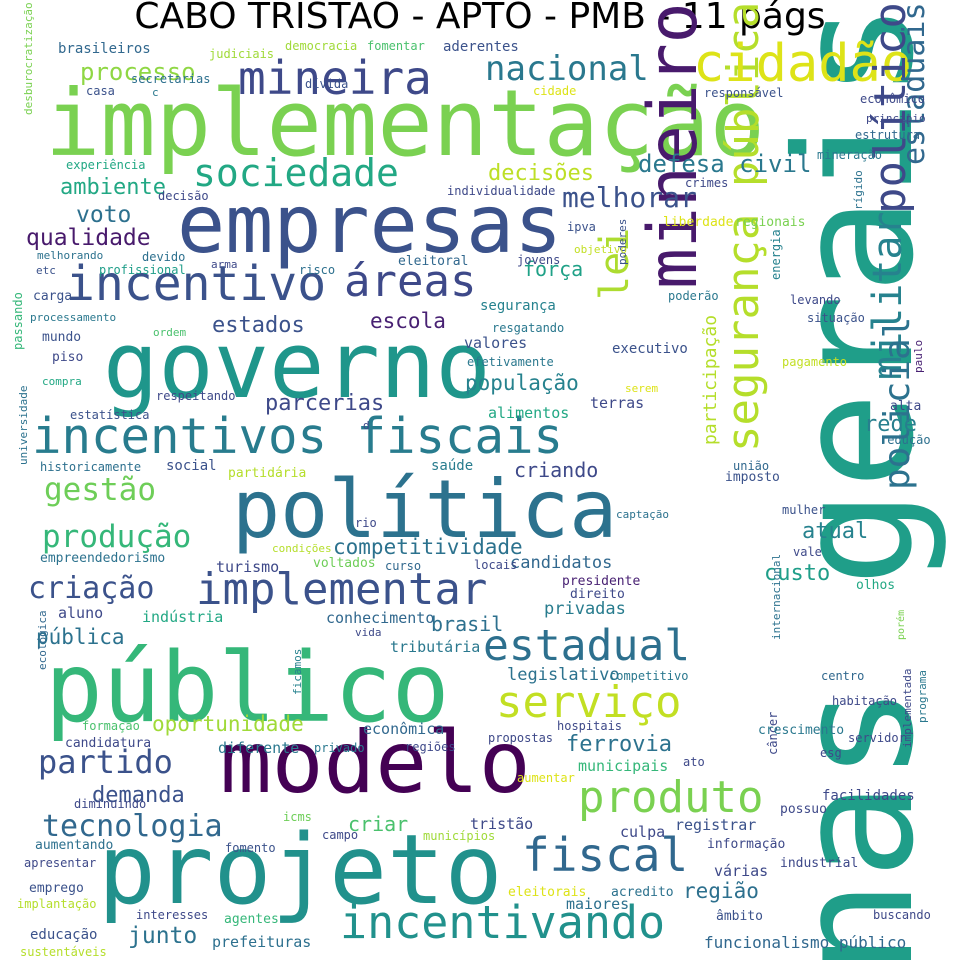 This screenshot has height=960, width=960. What do you see at coordinates (248, 567) in the screenshot?
I see `cloud-word: turismo` at bounding box center [248, 567].